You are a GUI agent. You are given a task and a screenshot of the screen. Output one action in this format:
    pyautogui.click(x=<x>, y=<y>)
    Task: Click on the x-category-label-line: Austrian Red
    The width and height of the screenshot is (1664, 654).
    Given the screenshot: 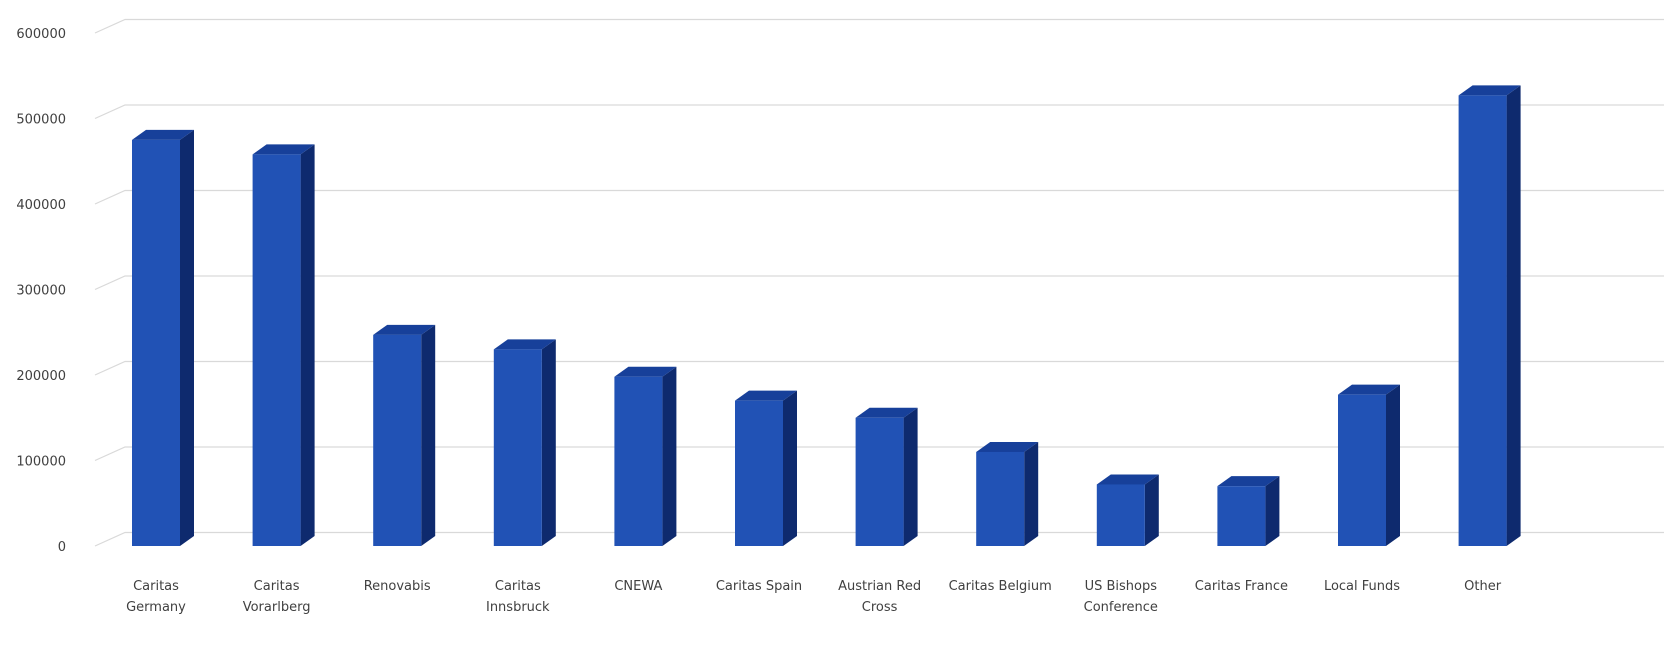 What is the action you would take?
    pyautogui.click(x=879, y=586)
    